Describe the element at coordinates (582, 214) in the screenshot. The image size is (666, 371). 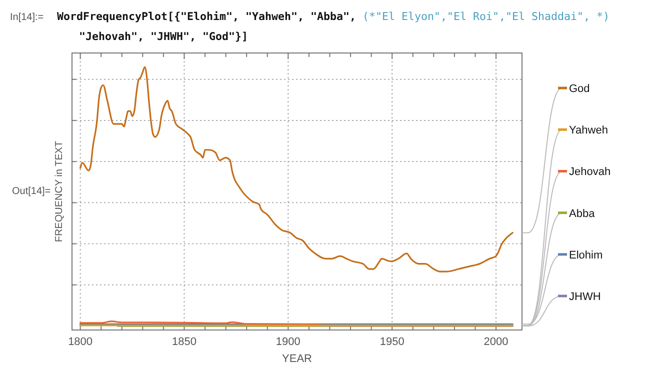
I see `legend-label: Abba` at that location.